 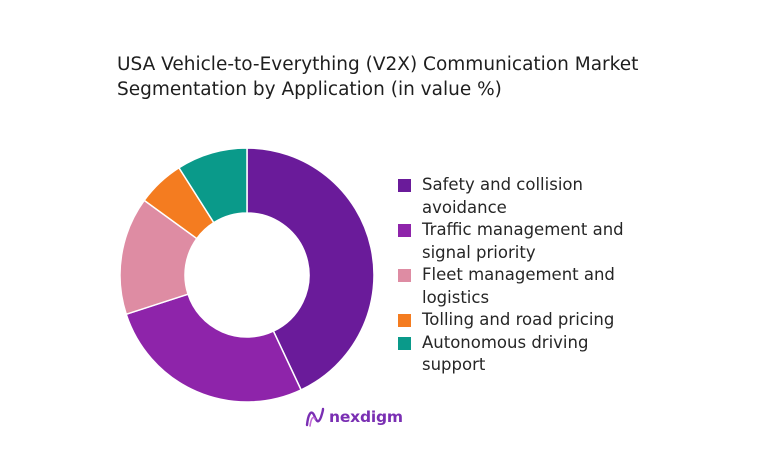 I want to click on legend-label-line: avoidance, so click(x=464, y=207).